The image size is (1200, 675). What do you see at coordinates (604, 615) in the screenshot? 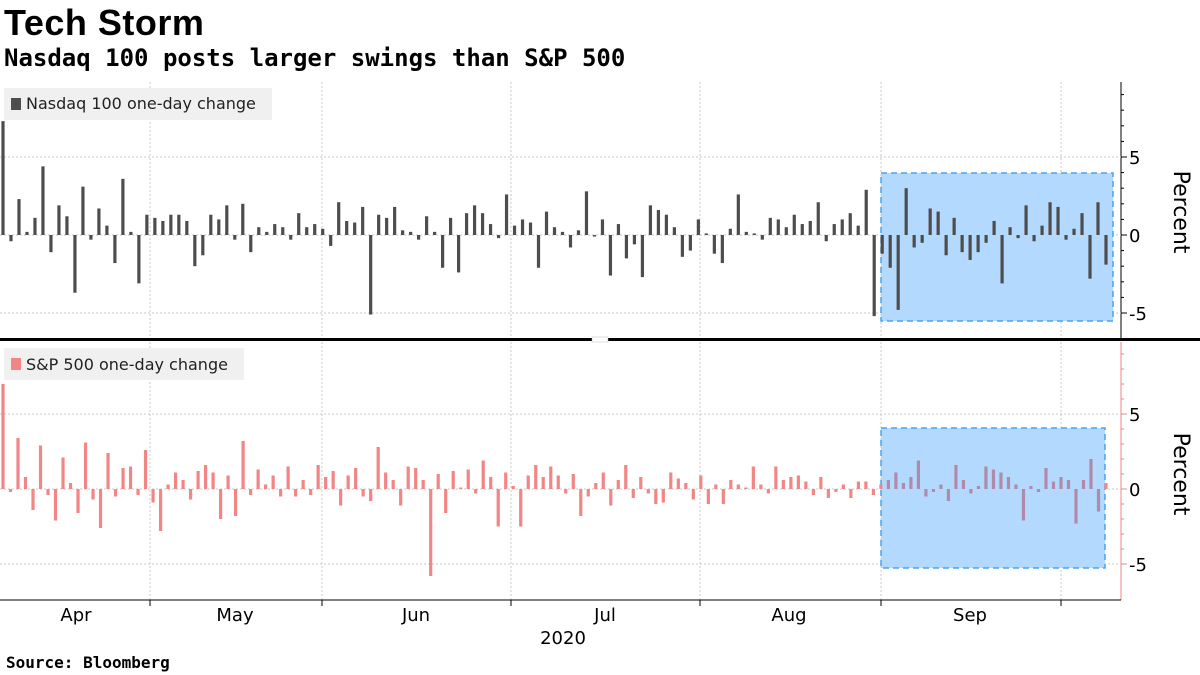
I see `x-tick-label-jul: Jul` at bounding box center [604, 615].